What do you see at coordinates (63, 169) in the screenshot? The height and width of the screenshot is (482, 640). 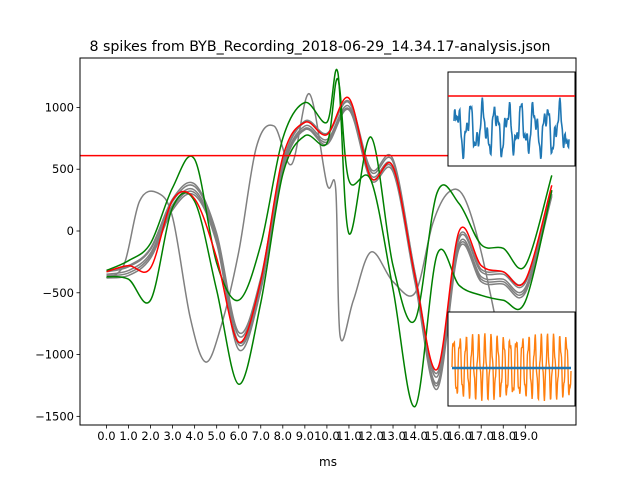 I see `y-tick-label: 500` at bounding box center [63, 169].